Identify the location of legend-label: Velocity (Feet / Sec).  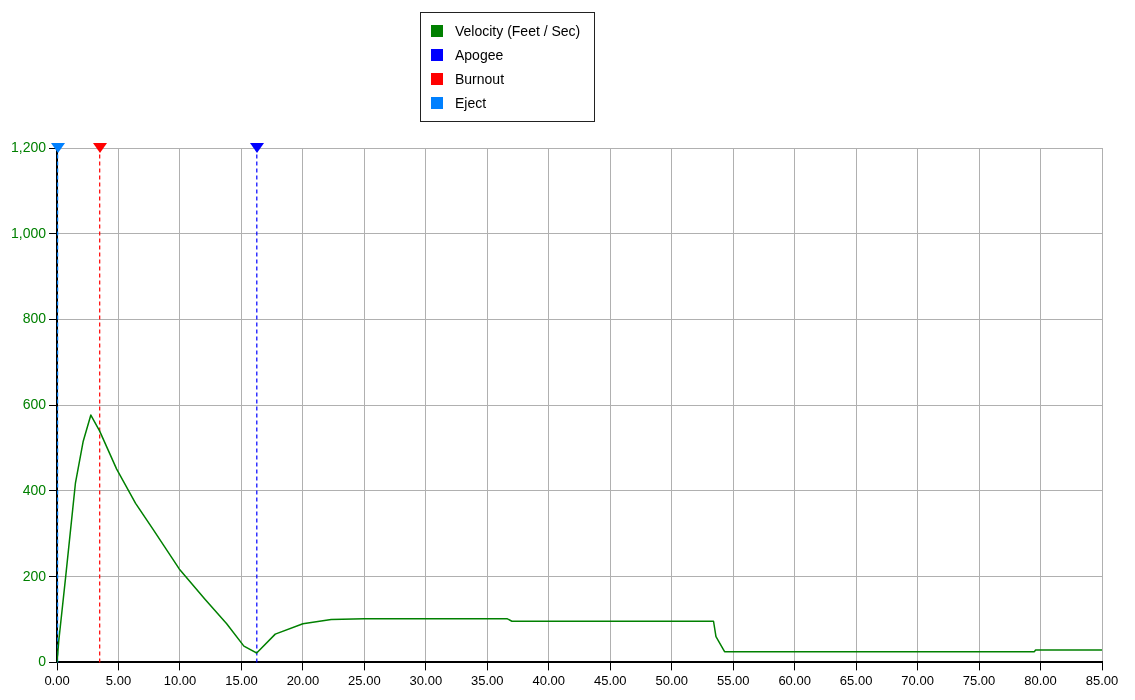
(518, 31).